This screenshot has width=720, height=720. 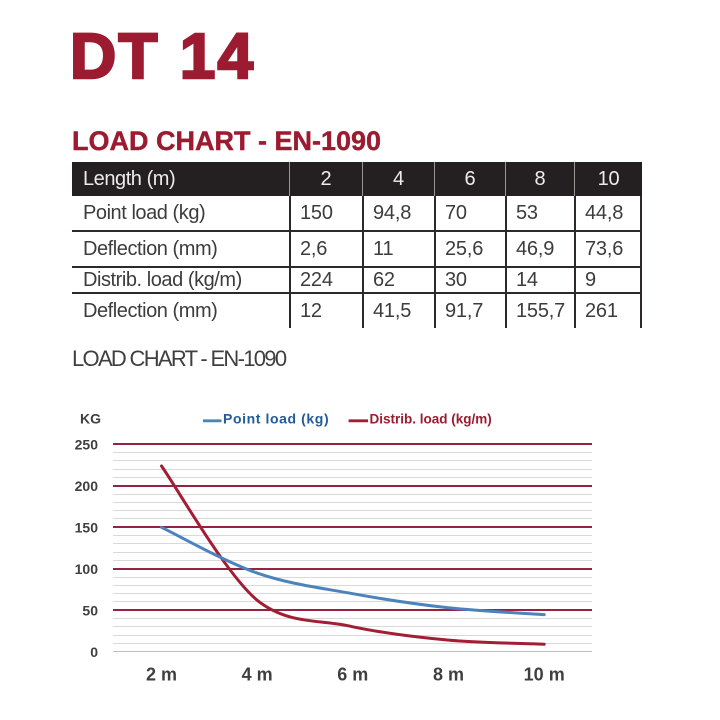 What do you see at coordinates (87, 527) in the screenshot?
I see `svg-text: 150` at bounding box center [87, 527].